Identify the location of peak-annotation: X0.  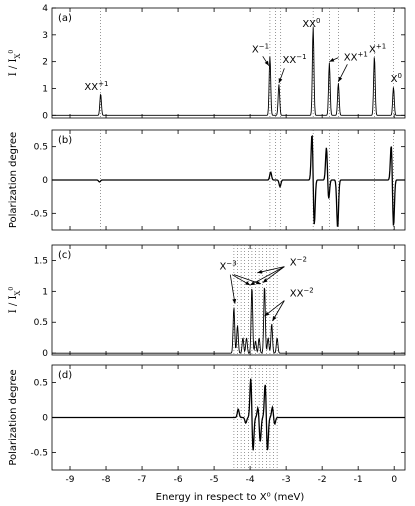
(396, 78).